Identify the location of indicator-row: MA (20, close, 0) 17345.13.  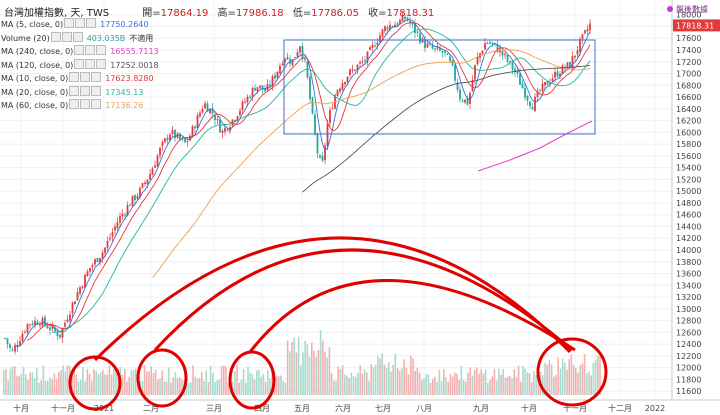
(72, 91).